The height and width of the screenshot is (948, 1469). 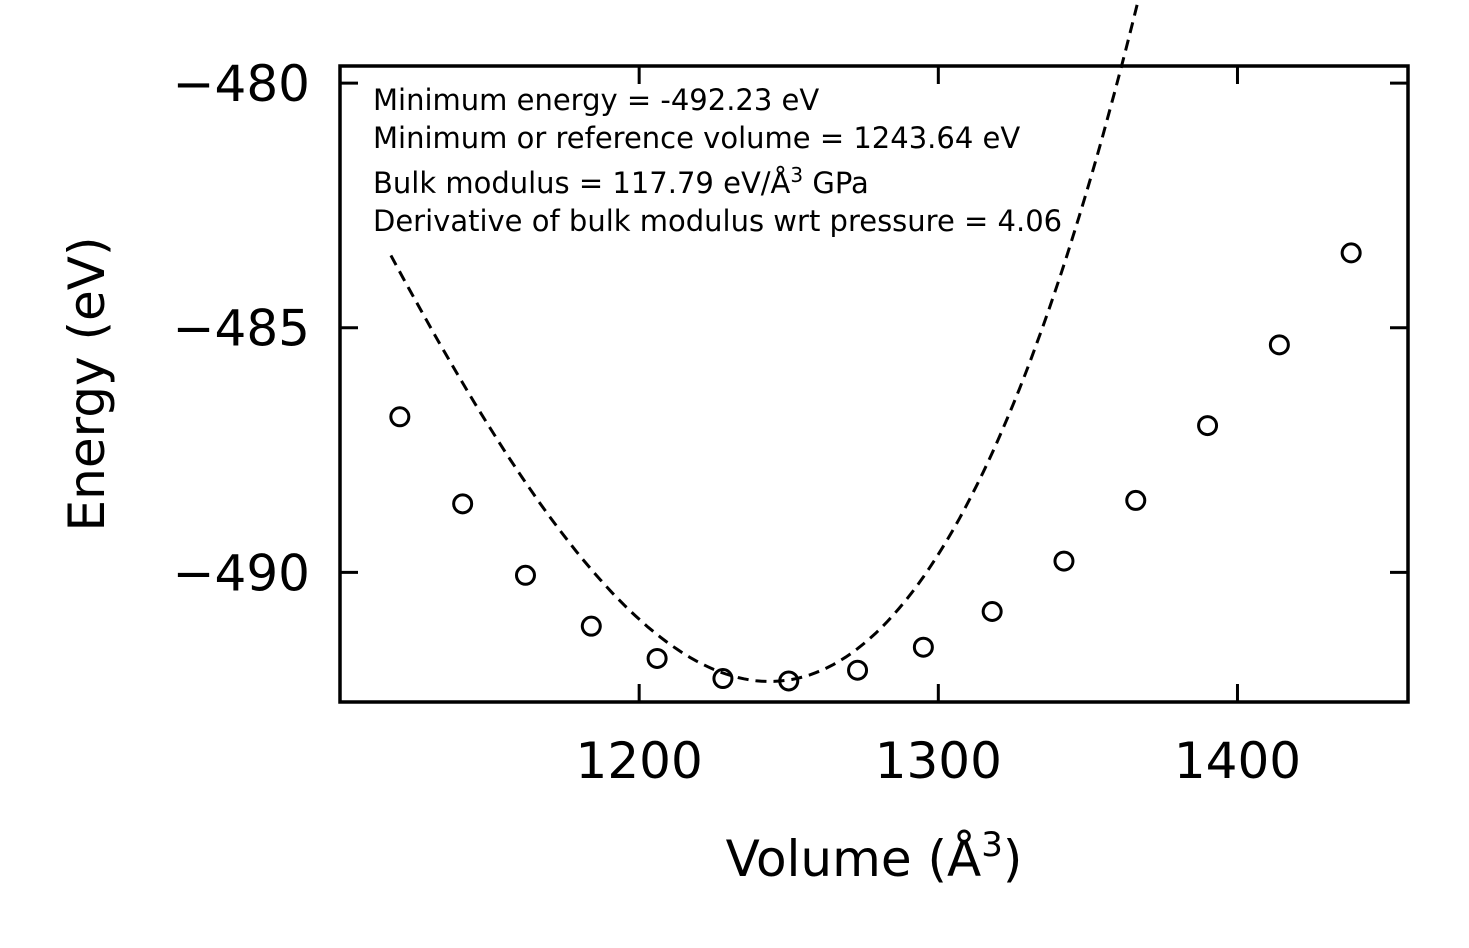 What do you see at coordinates (696, 138) in the screenshot?
I see `annotation-line: Minimum or reference volume = 1243.64 eV` at bounding box center [696, 138].